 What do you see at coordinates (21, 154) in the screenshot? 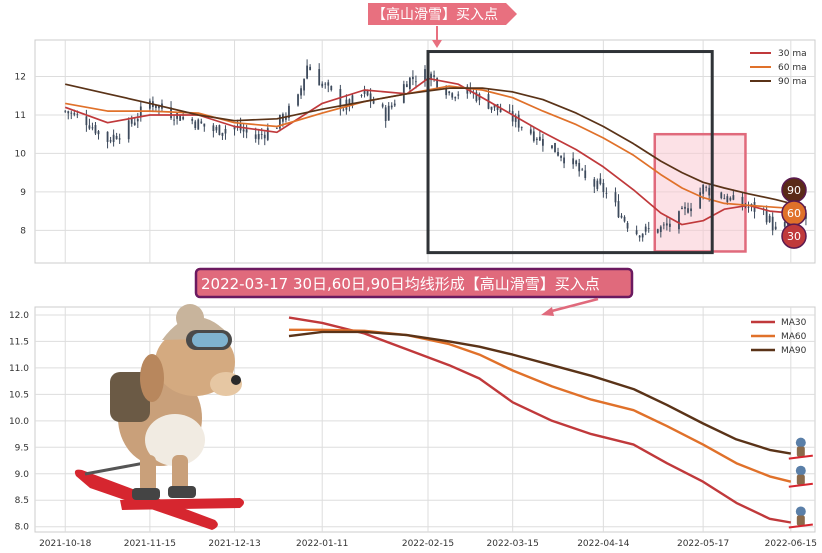
I see `y-tick-label: 10` at bounding box center [21, 154].